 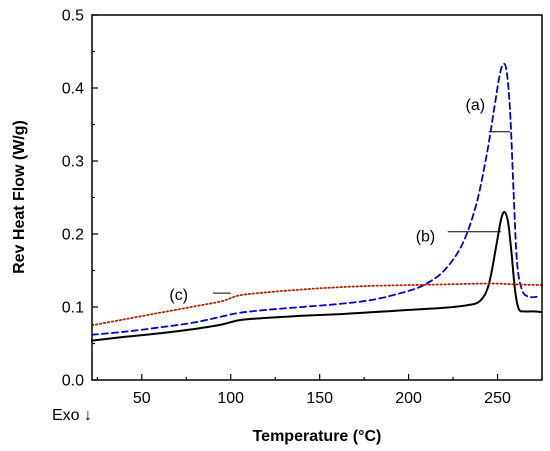 What do you see at coordinates (317, 304) in the screenshot?
I see `series-line-c` at bounding box center [317, 304].